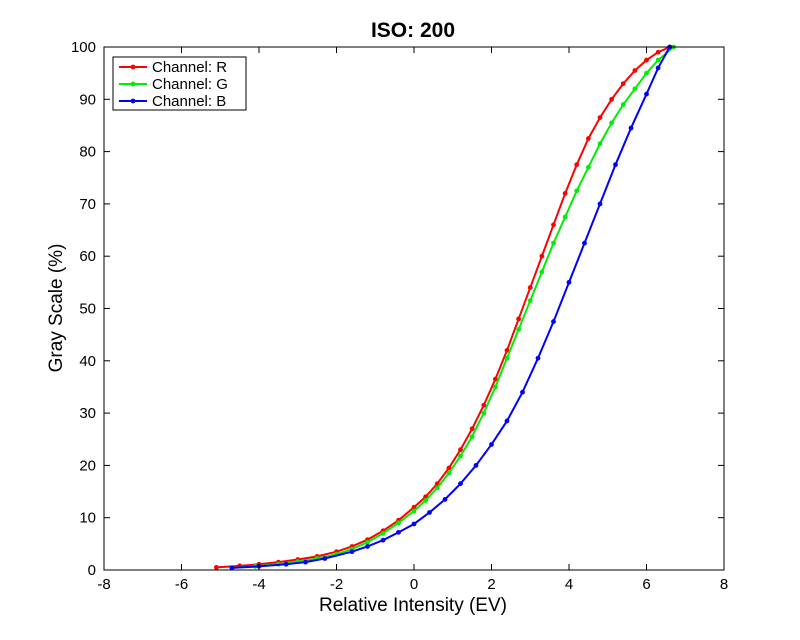 This screenshot has height=640, width=800. Describe the element at coordinates (724, 584) in the screenshot. I see `x-tick-label: 8` at that location.